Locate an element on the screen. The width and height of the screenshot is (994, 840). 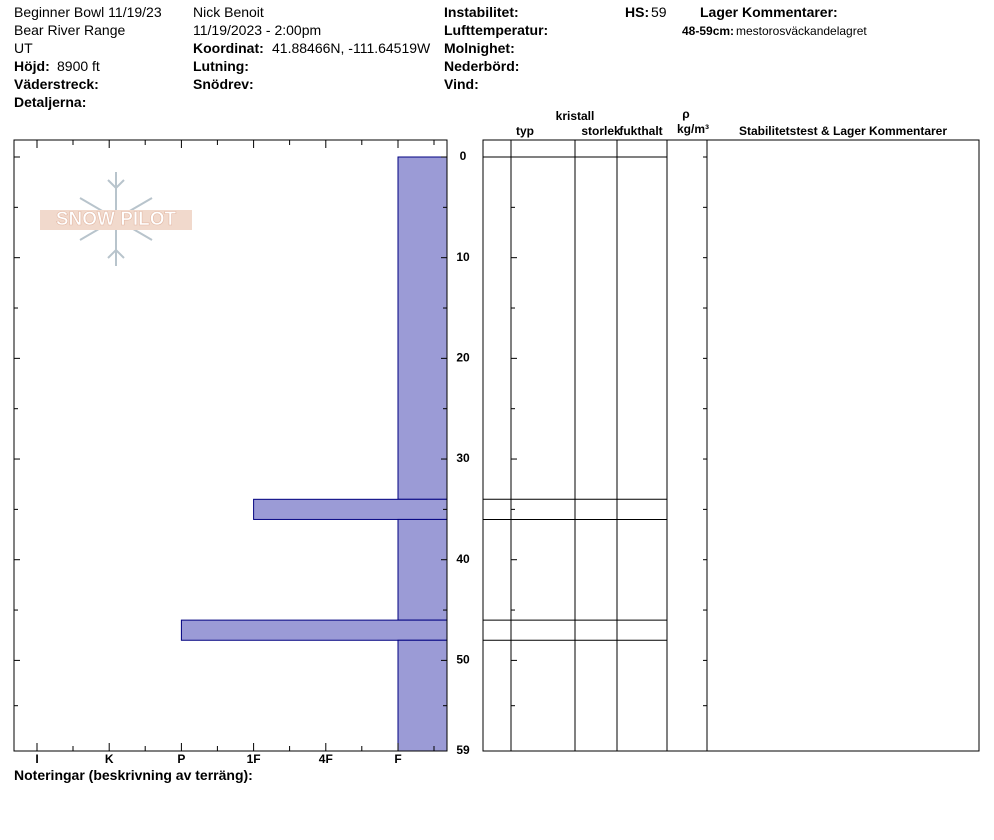
label: Koordinat: is located at coordinates (228, 48).